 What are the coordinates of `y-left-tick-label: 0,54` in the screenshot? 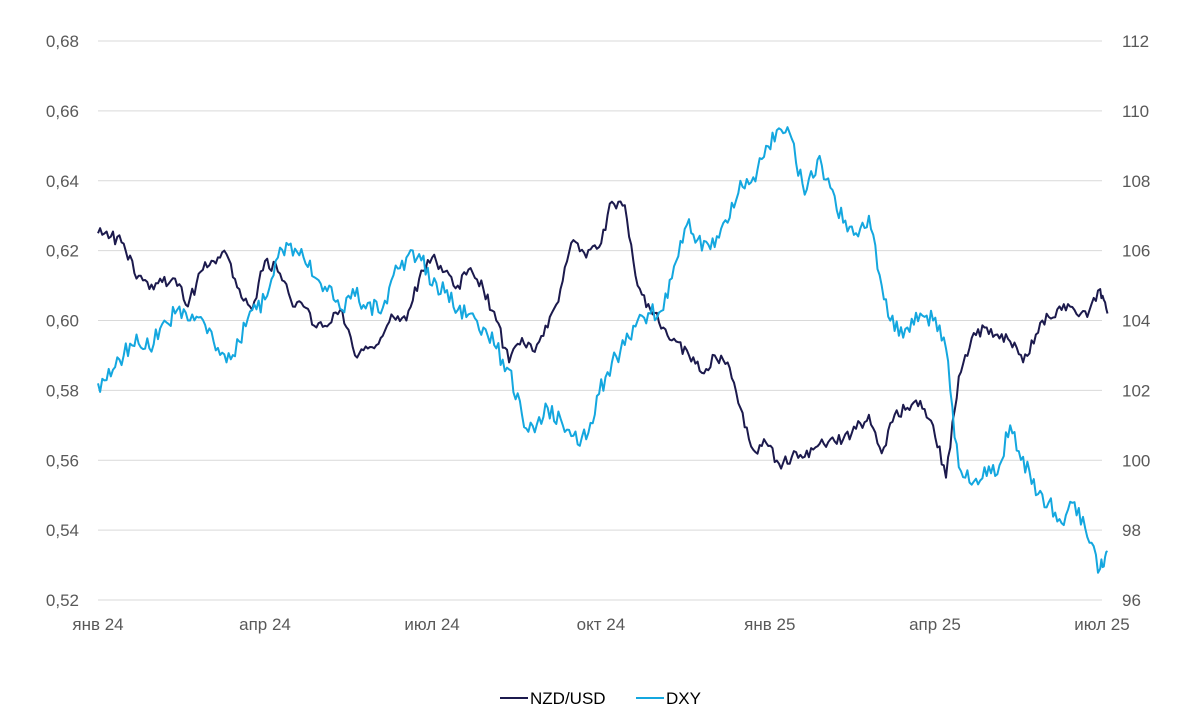 It's located at (62, 530).